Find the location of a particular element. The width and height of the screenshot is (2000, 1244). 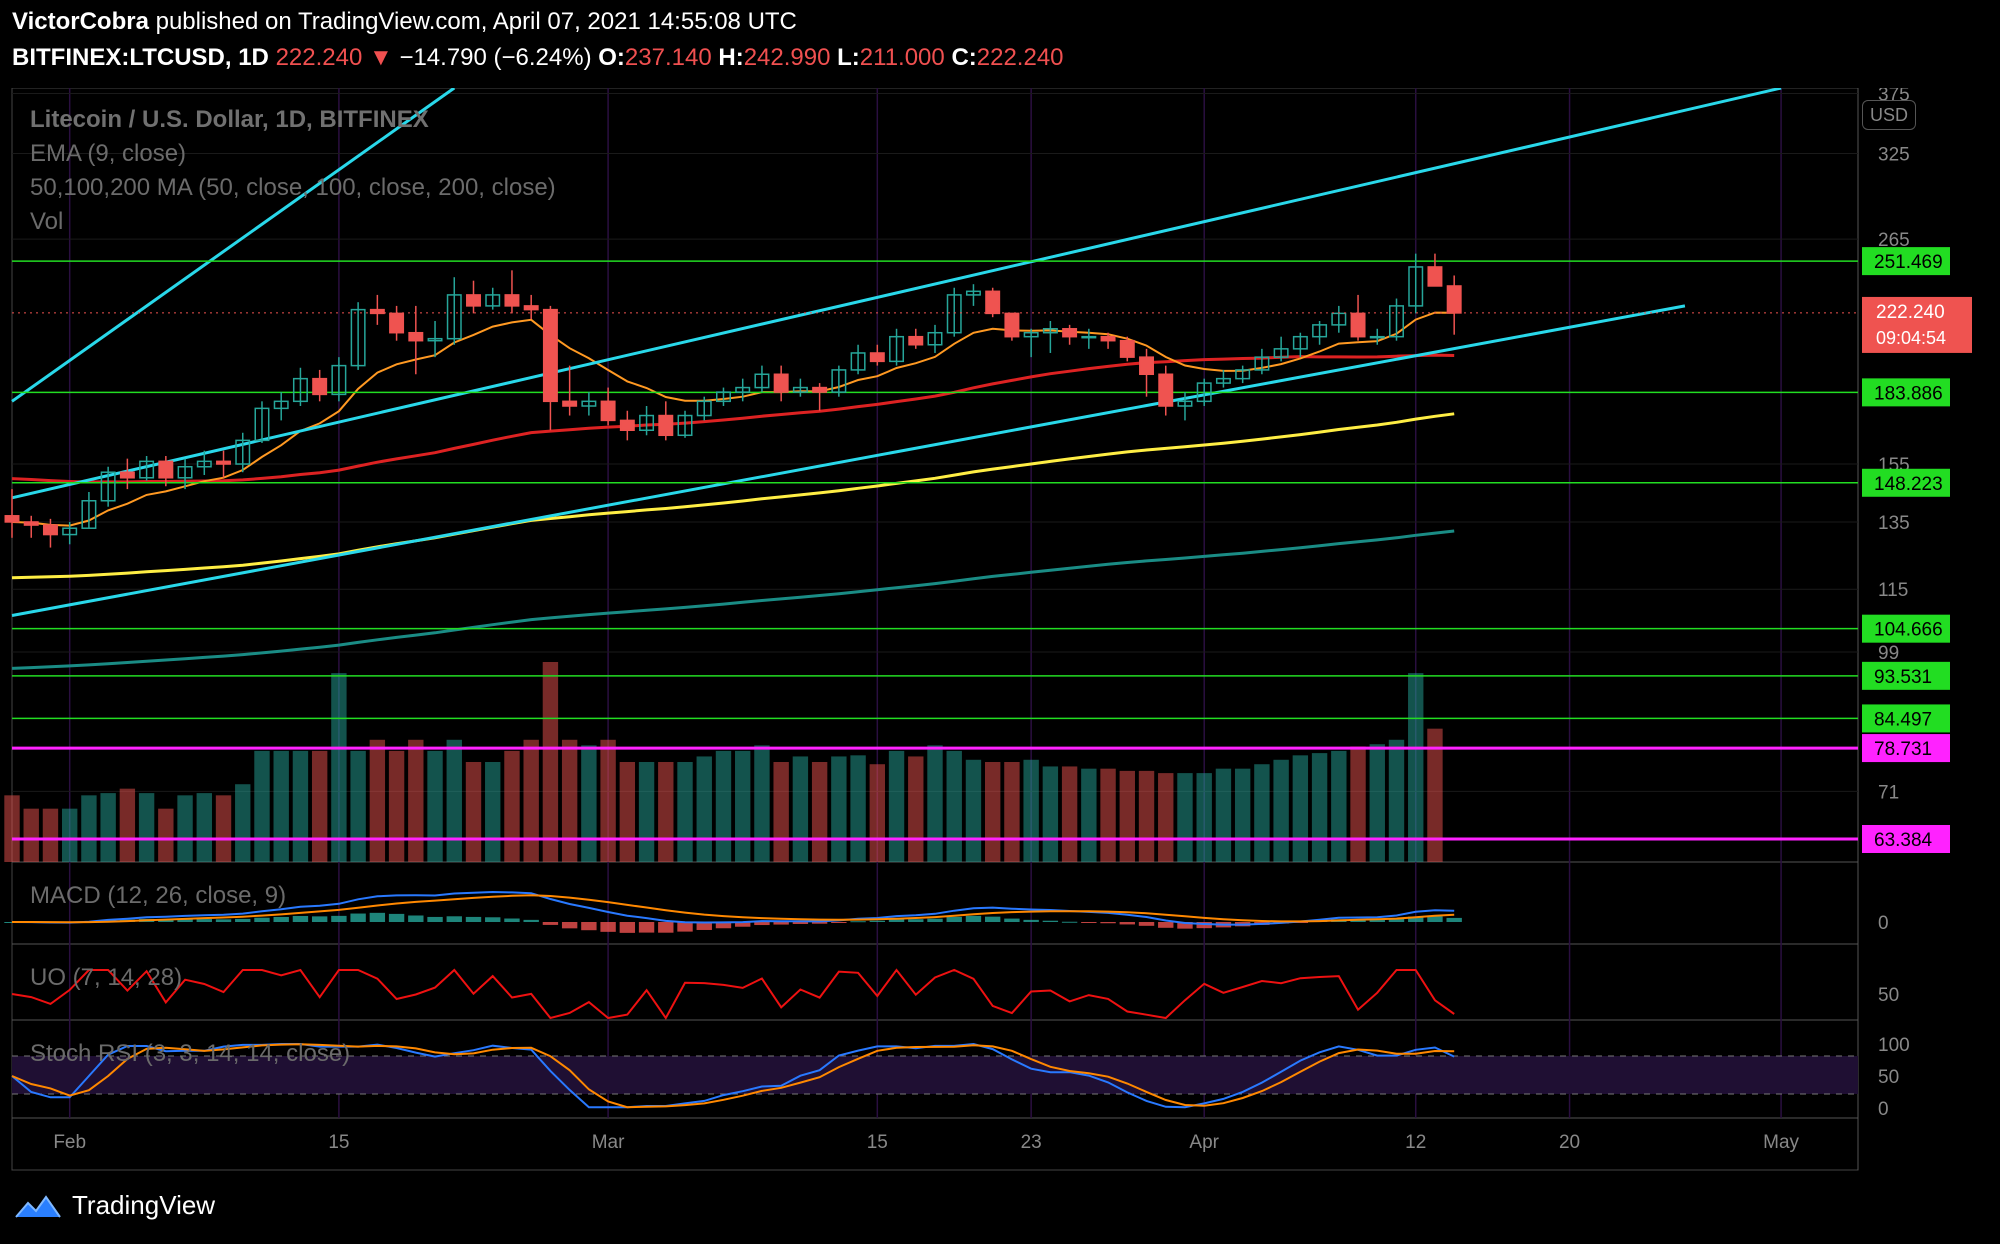

symbol-label: BITFINEX:LTCUSD, 1D is located at coordinates (140, 57).